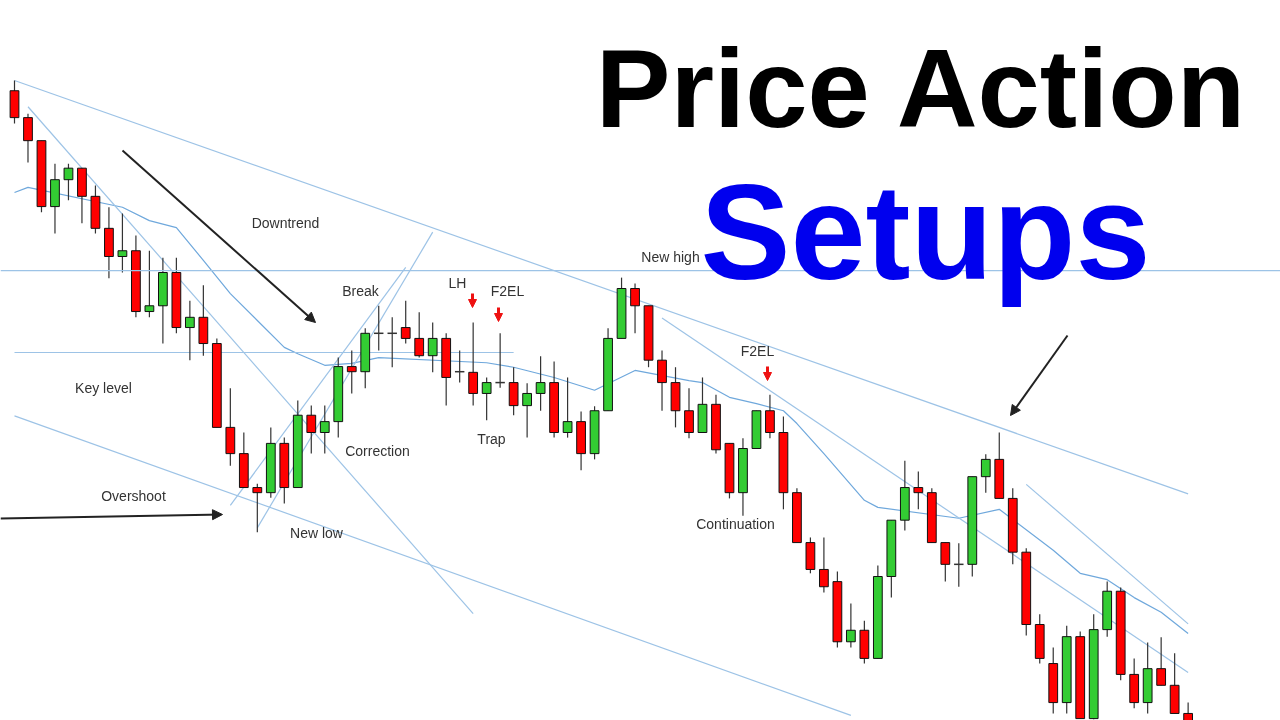 This screenshot has height=720, width=1280. What do you see at coordinates (457, 282) in the screenshot?
I see `annotation: LH` at bounding box center [457, 282].